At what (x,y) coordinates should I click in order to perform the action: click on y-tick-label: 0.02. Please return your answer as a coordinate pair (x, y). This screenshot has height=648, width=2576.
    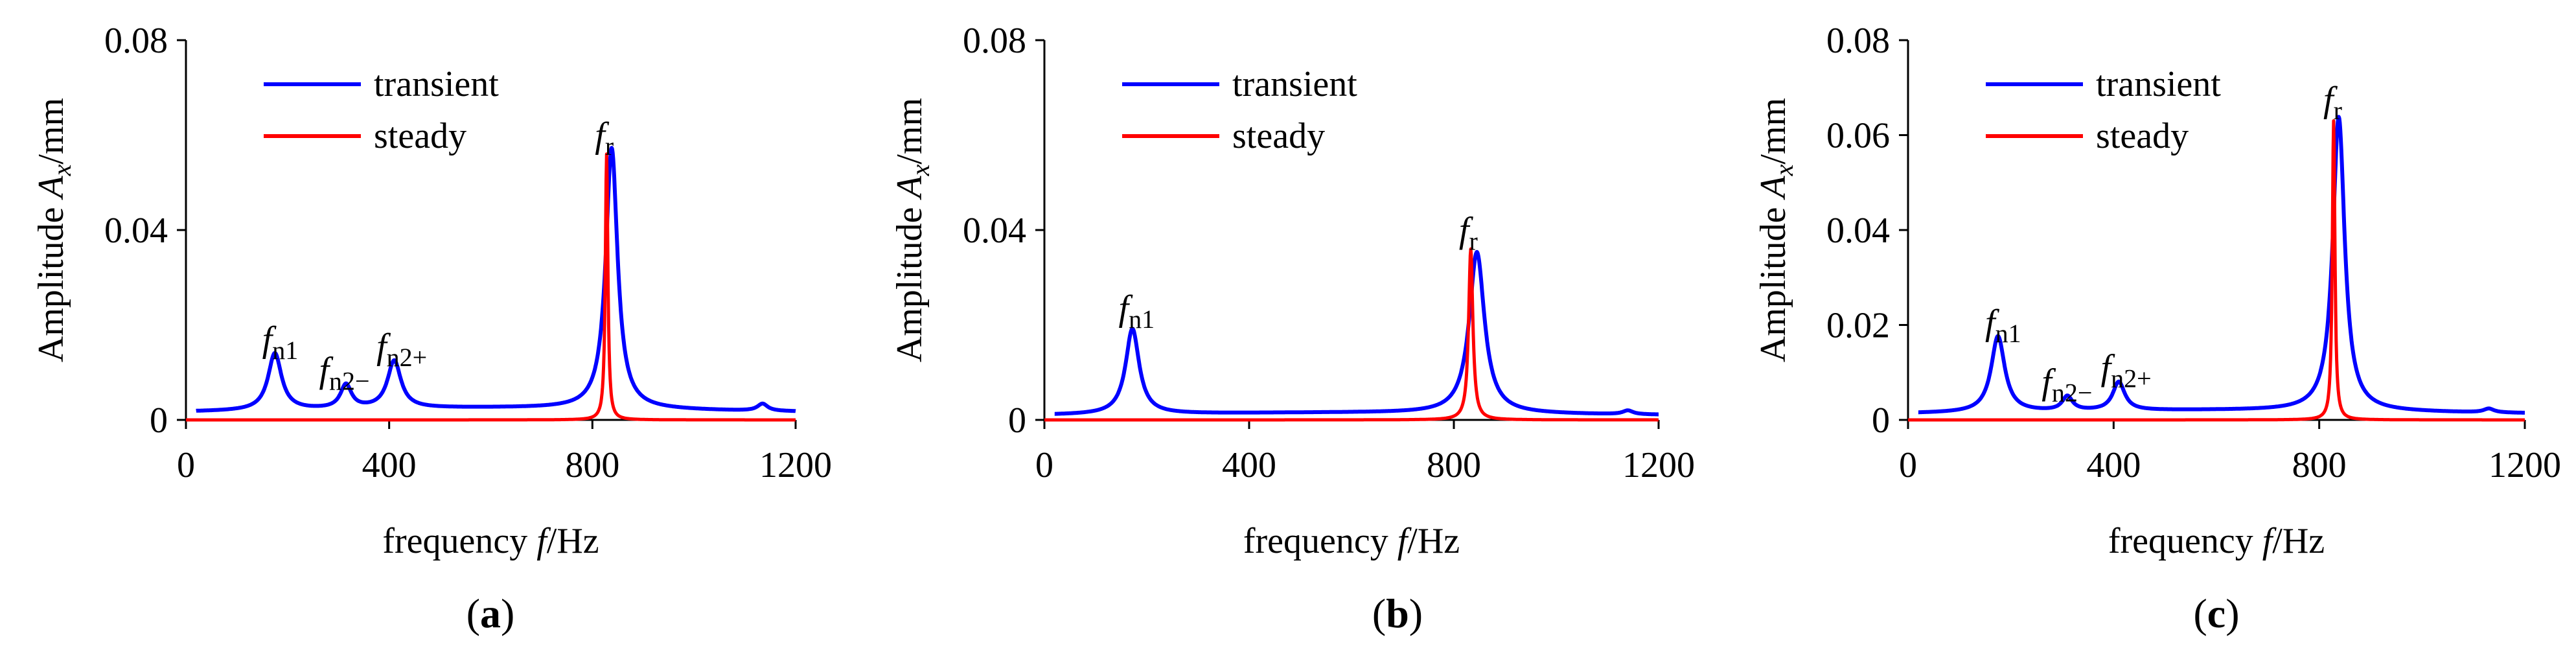
    Looking at the image, I should click on (1858, 326).